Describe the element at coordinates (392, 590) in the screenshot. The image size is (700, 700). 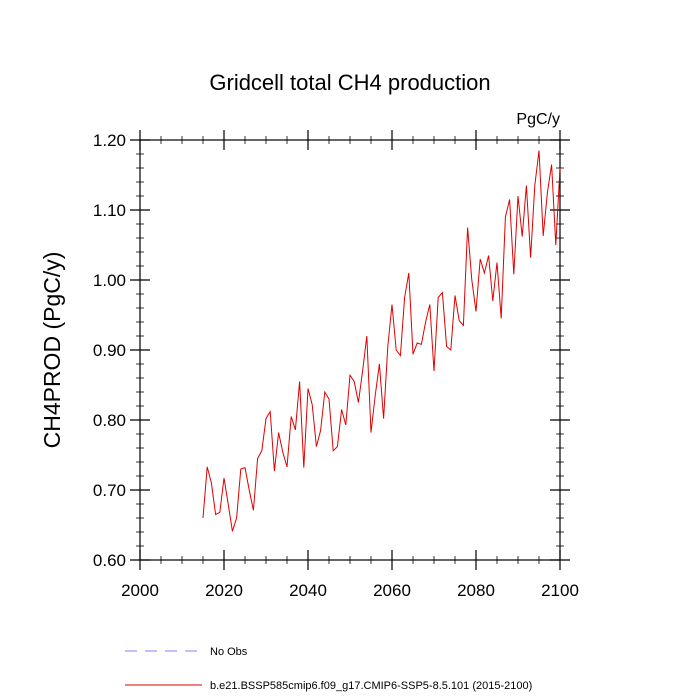
I see `x-tick-label: 2060` at that location.